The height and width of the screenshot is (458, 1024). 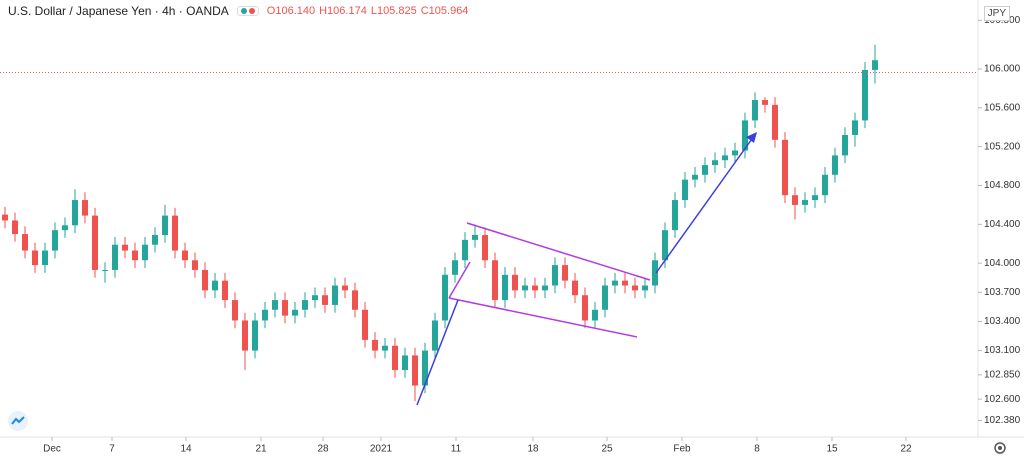 I want to click on x-tick-label: 14, so click(x=186, y=449).